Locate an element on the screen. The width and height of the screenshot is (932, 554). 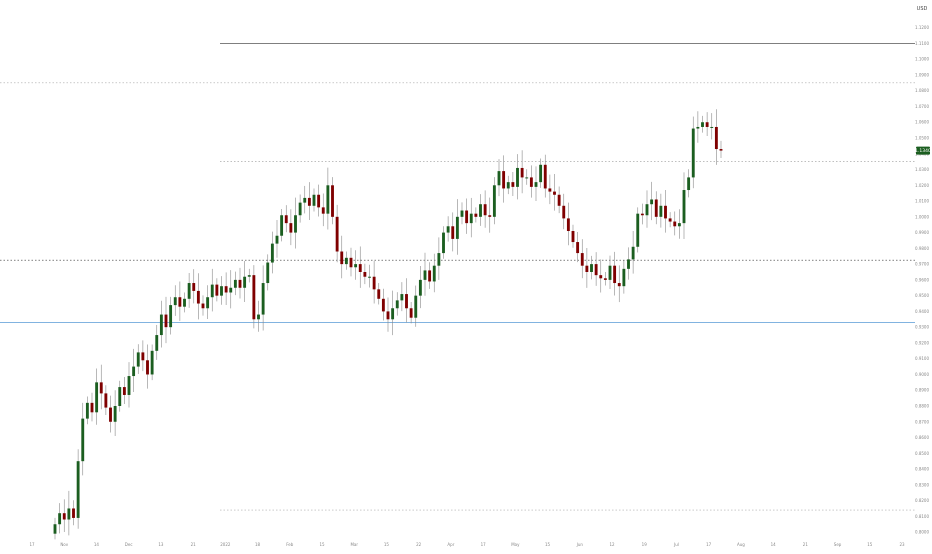
x-tick-label: Apr is located at coordinates (450, 544).